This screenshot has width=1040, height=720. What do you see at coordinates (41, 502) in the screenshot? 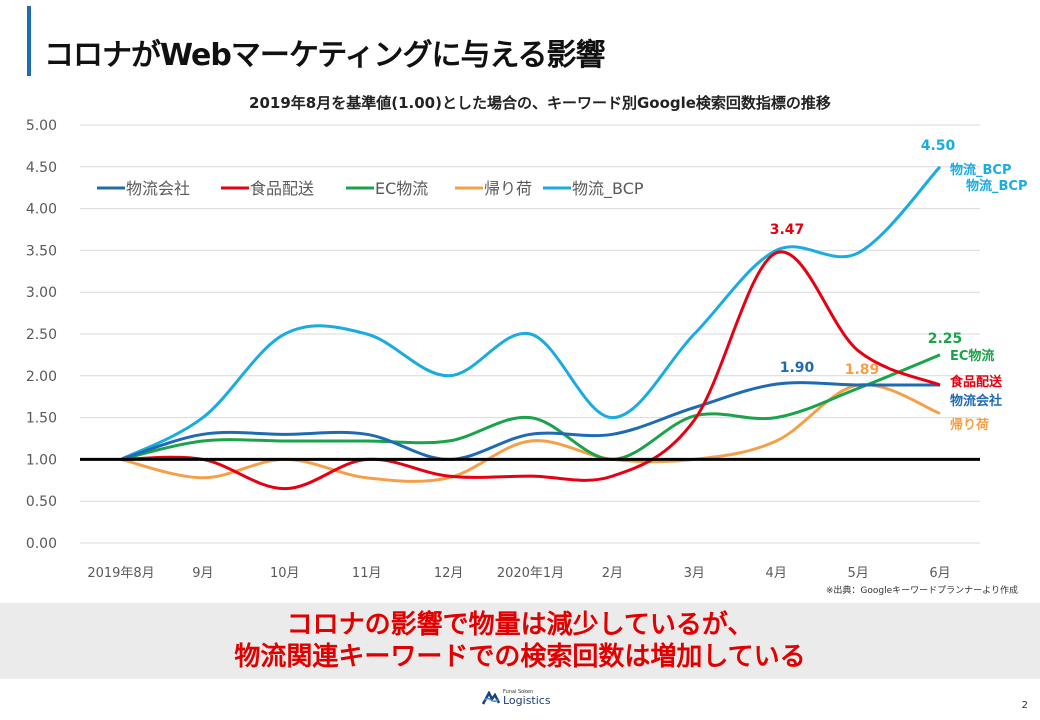
I see `y-tick-label: 0.50` at bounding box center [41, 502].